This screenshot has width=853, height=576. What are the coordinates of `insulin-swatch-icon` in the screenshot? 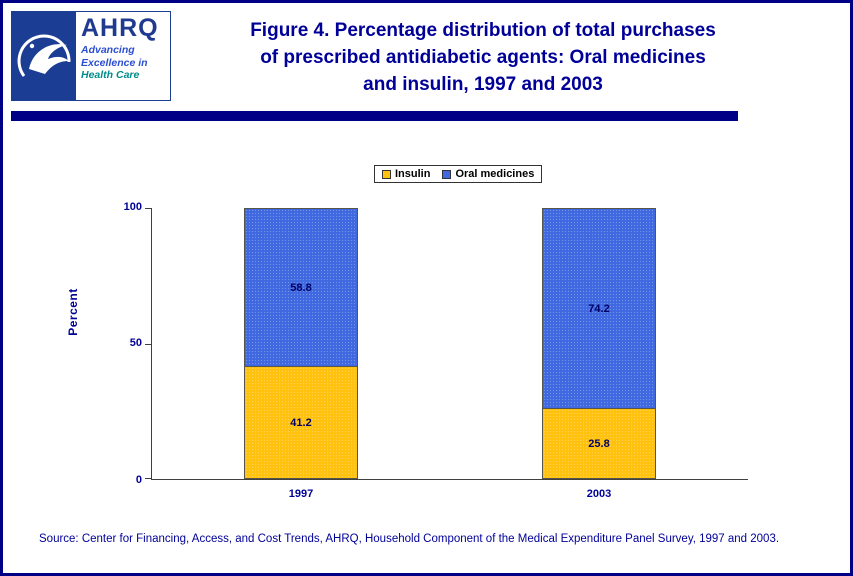 It's located at (386, 174).